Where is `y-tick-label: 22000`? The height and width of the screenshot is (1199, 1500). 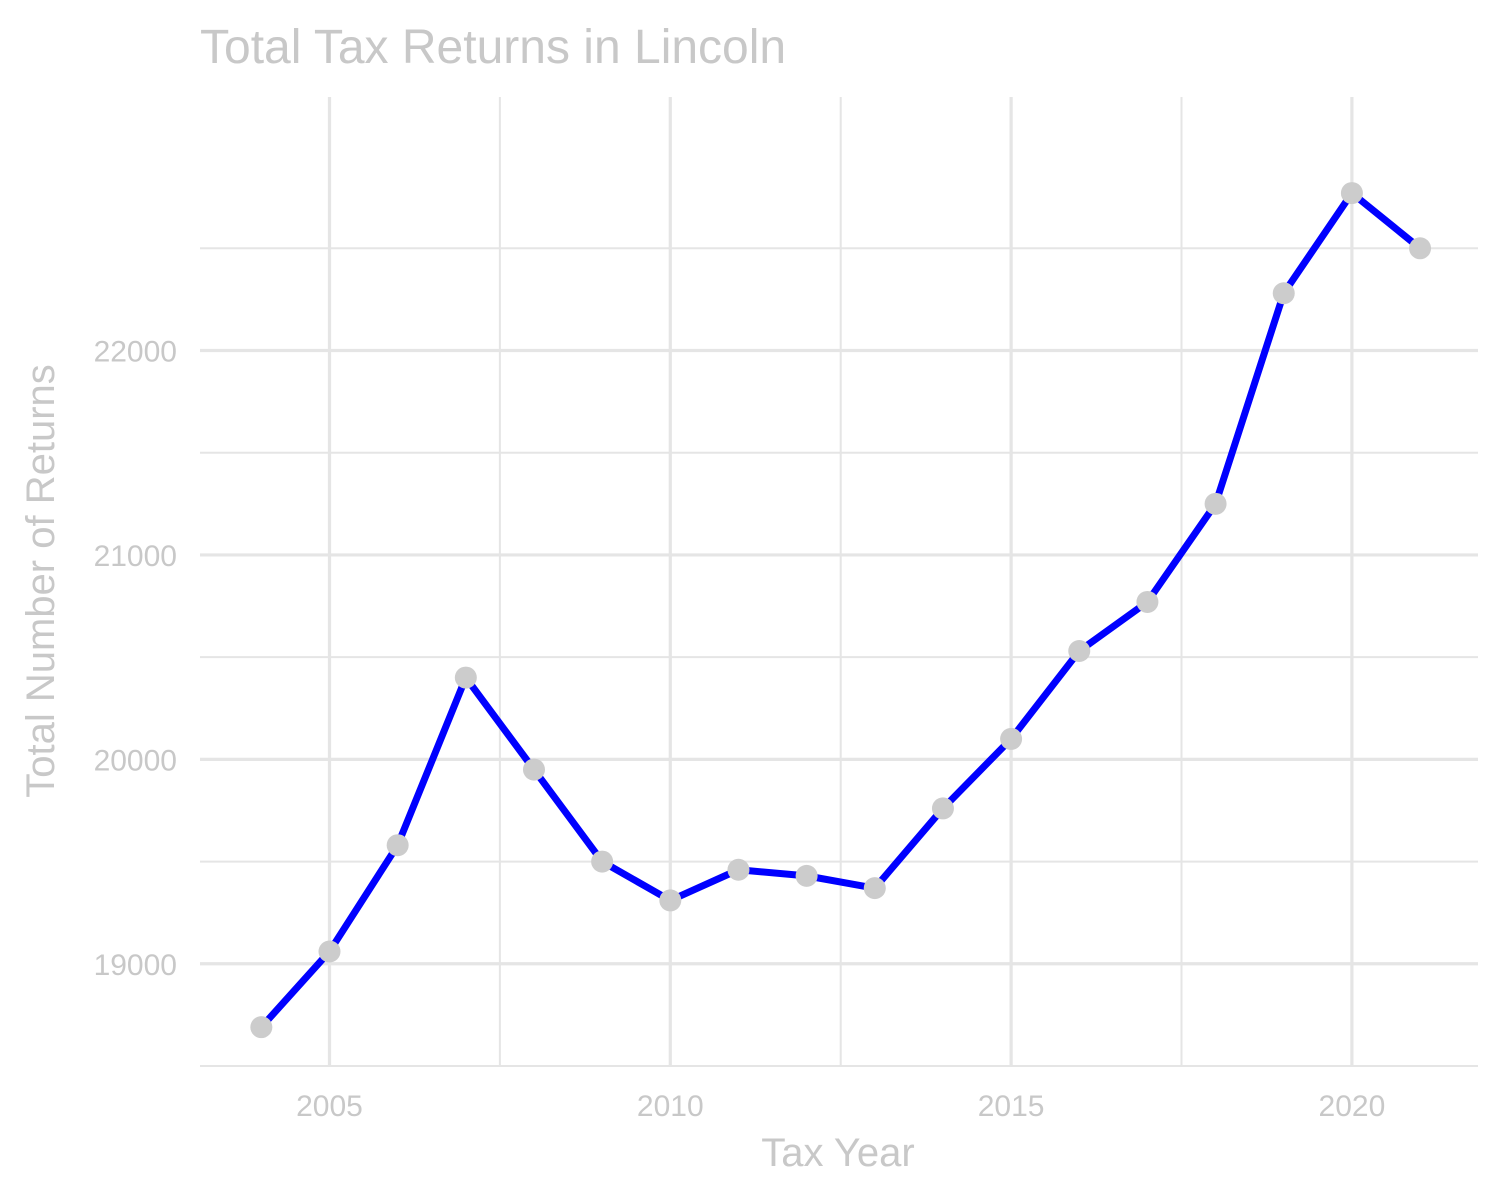 y-tick-label: 22000 is located at coordinates (135, 351).